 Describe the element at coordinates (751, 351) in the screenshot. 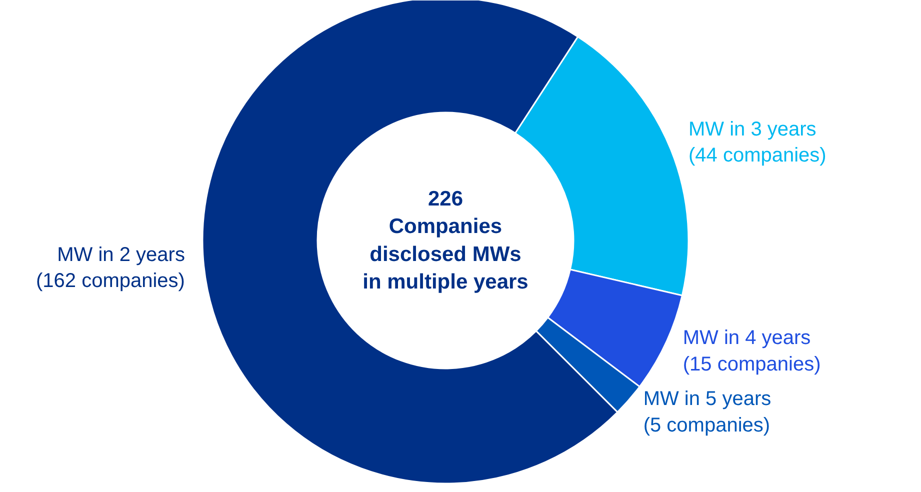

I see `slice-label: MW in 4 years (15 companies)` at that location.